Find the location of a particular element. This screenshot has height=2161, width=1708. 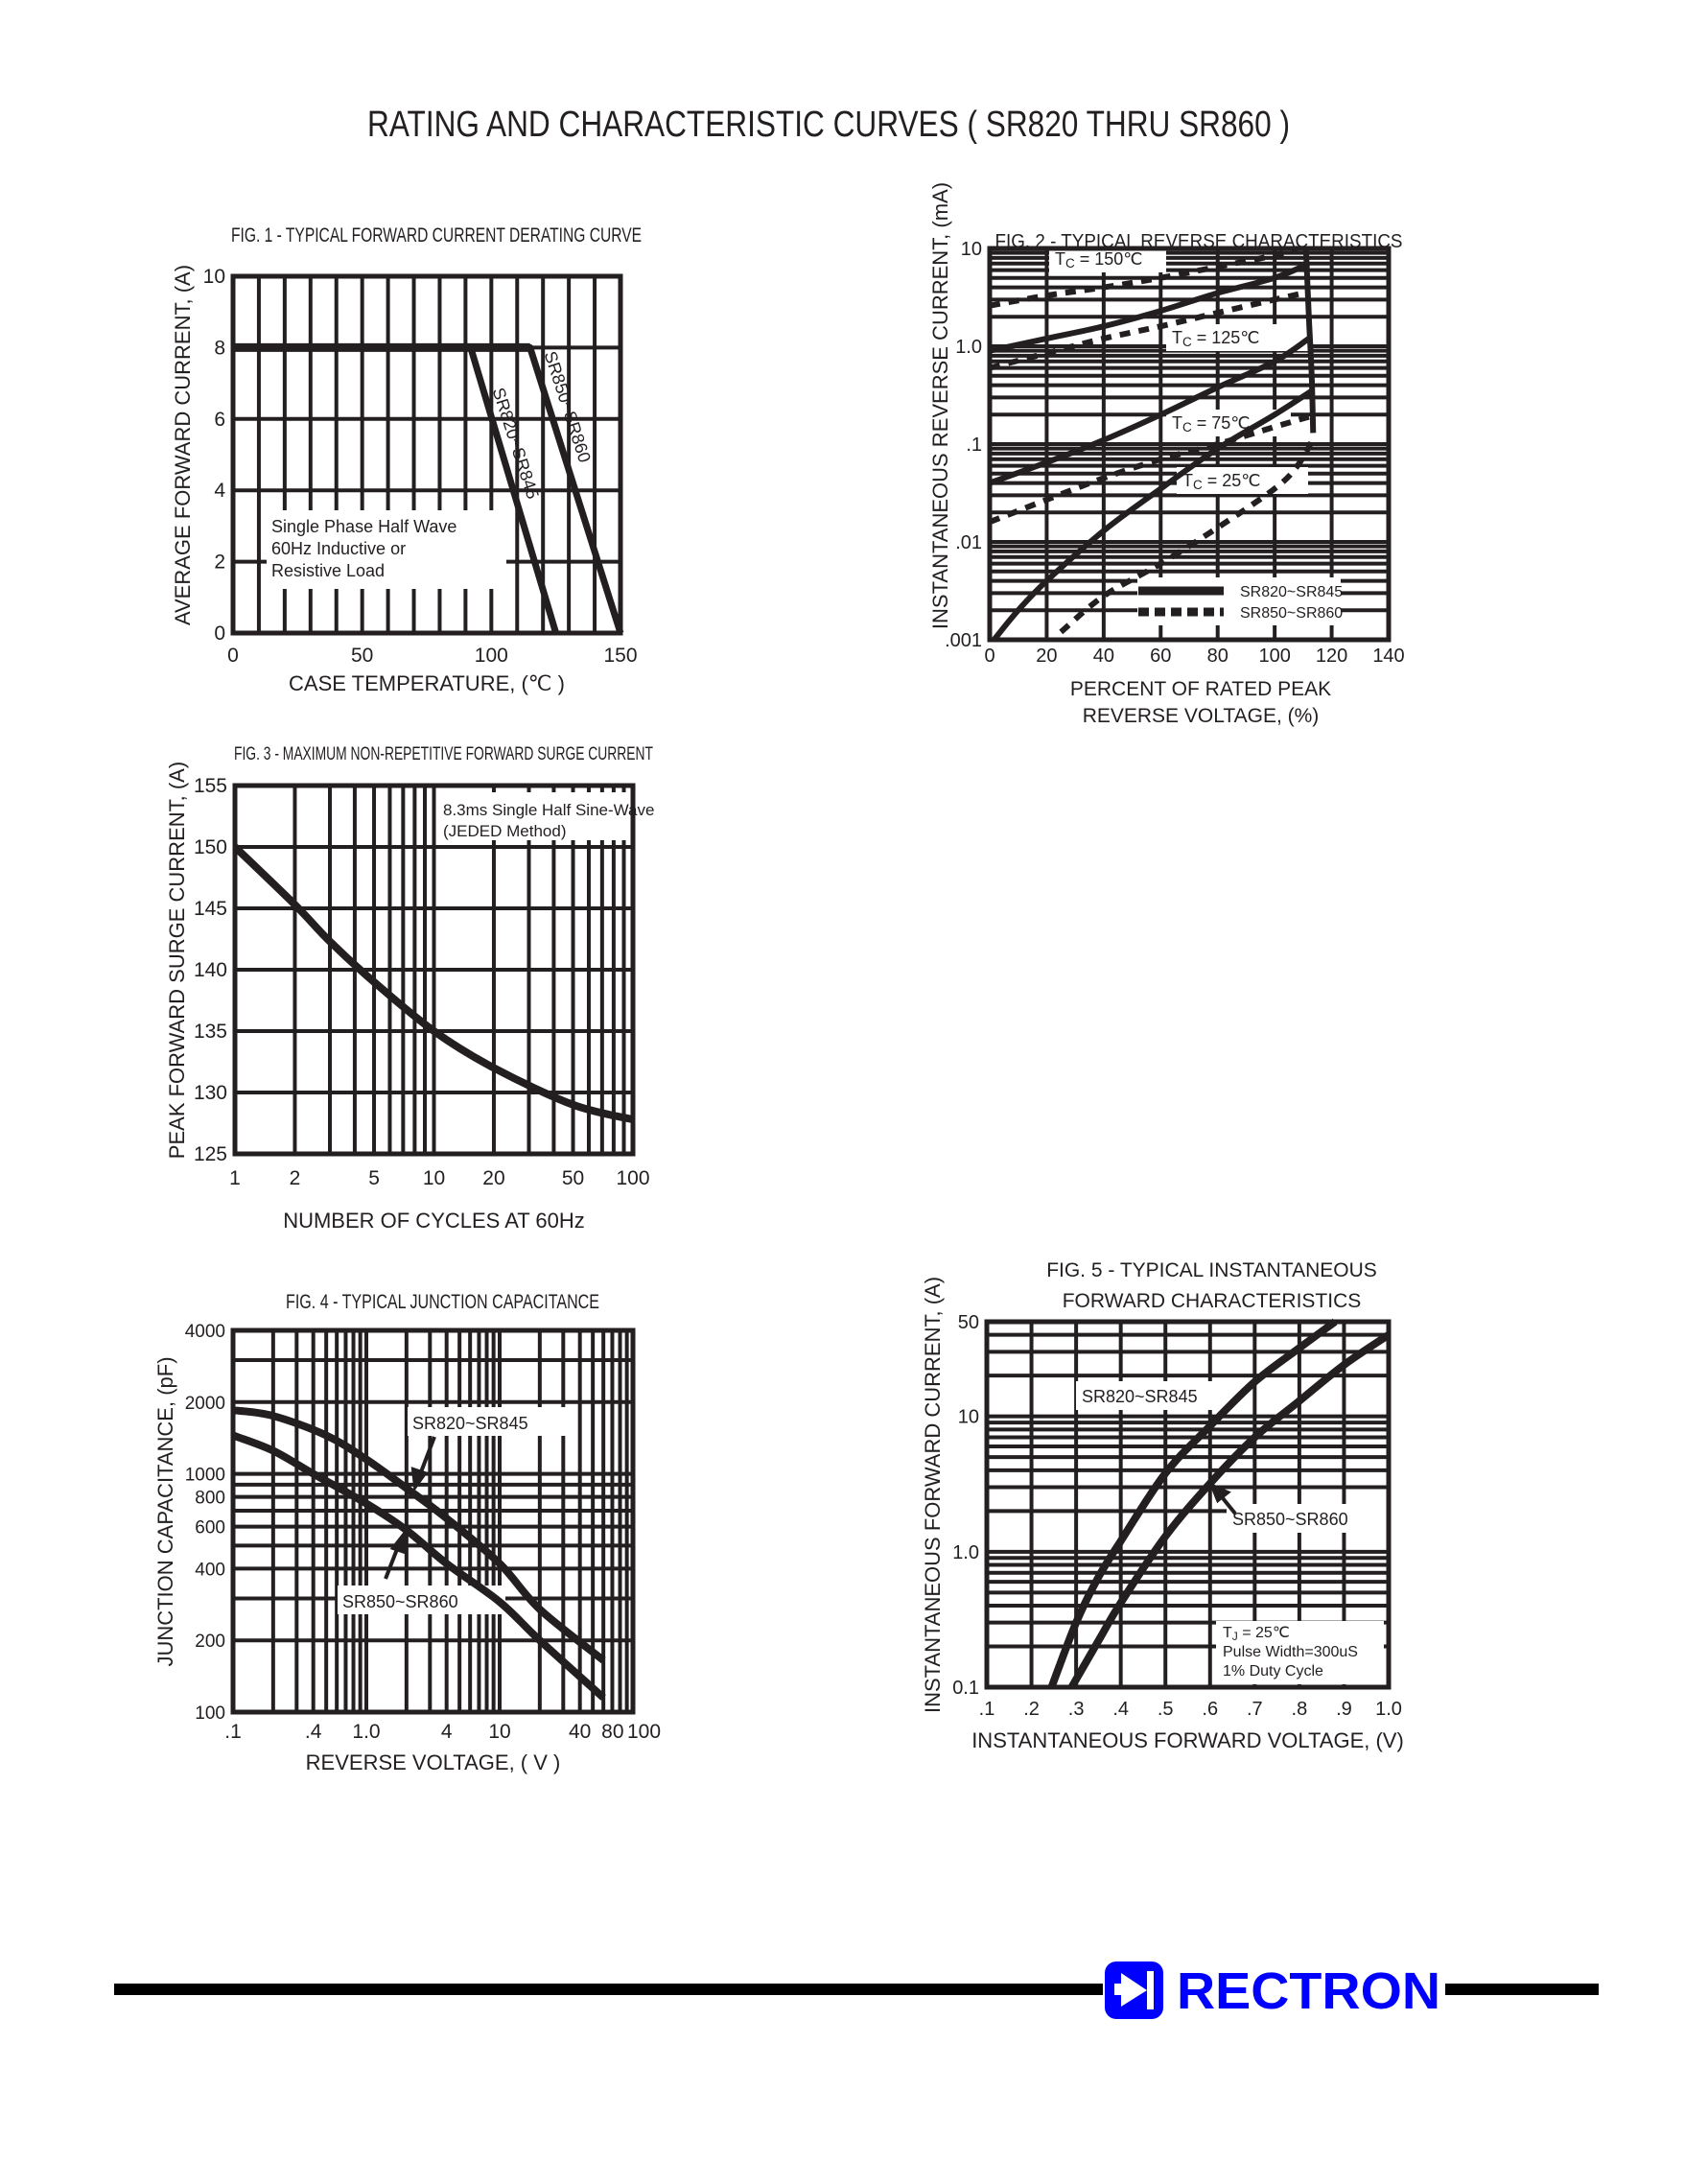

x-tick-label: 1 is located at coordinates (235, 1178).